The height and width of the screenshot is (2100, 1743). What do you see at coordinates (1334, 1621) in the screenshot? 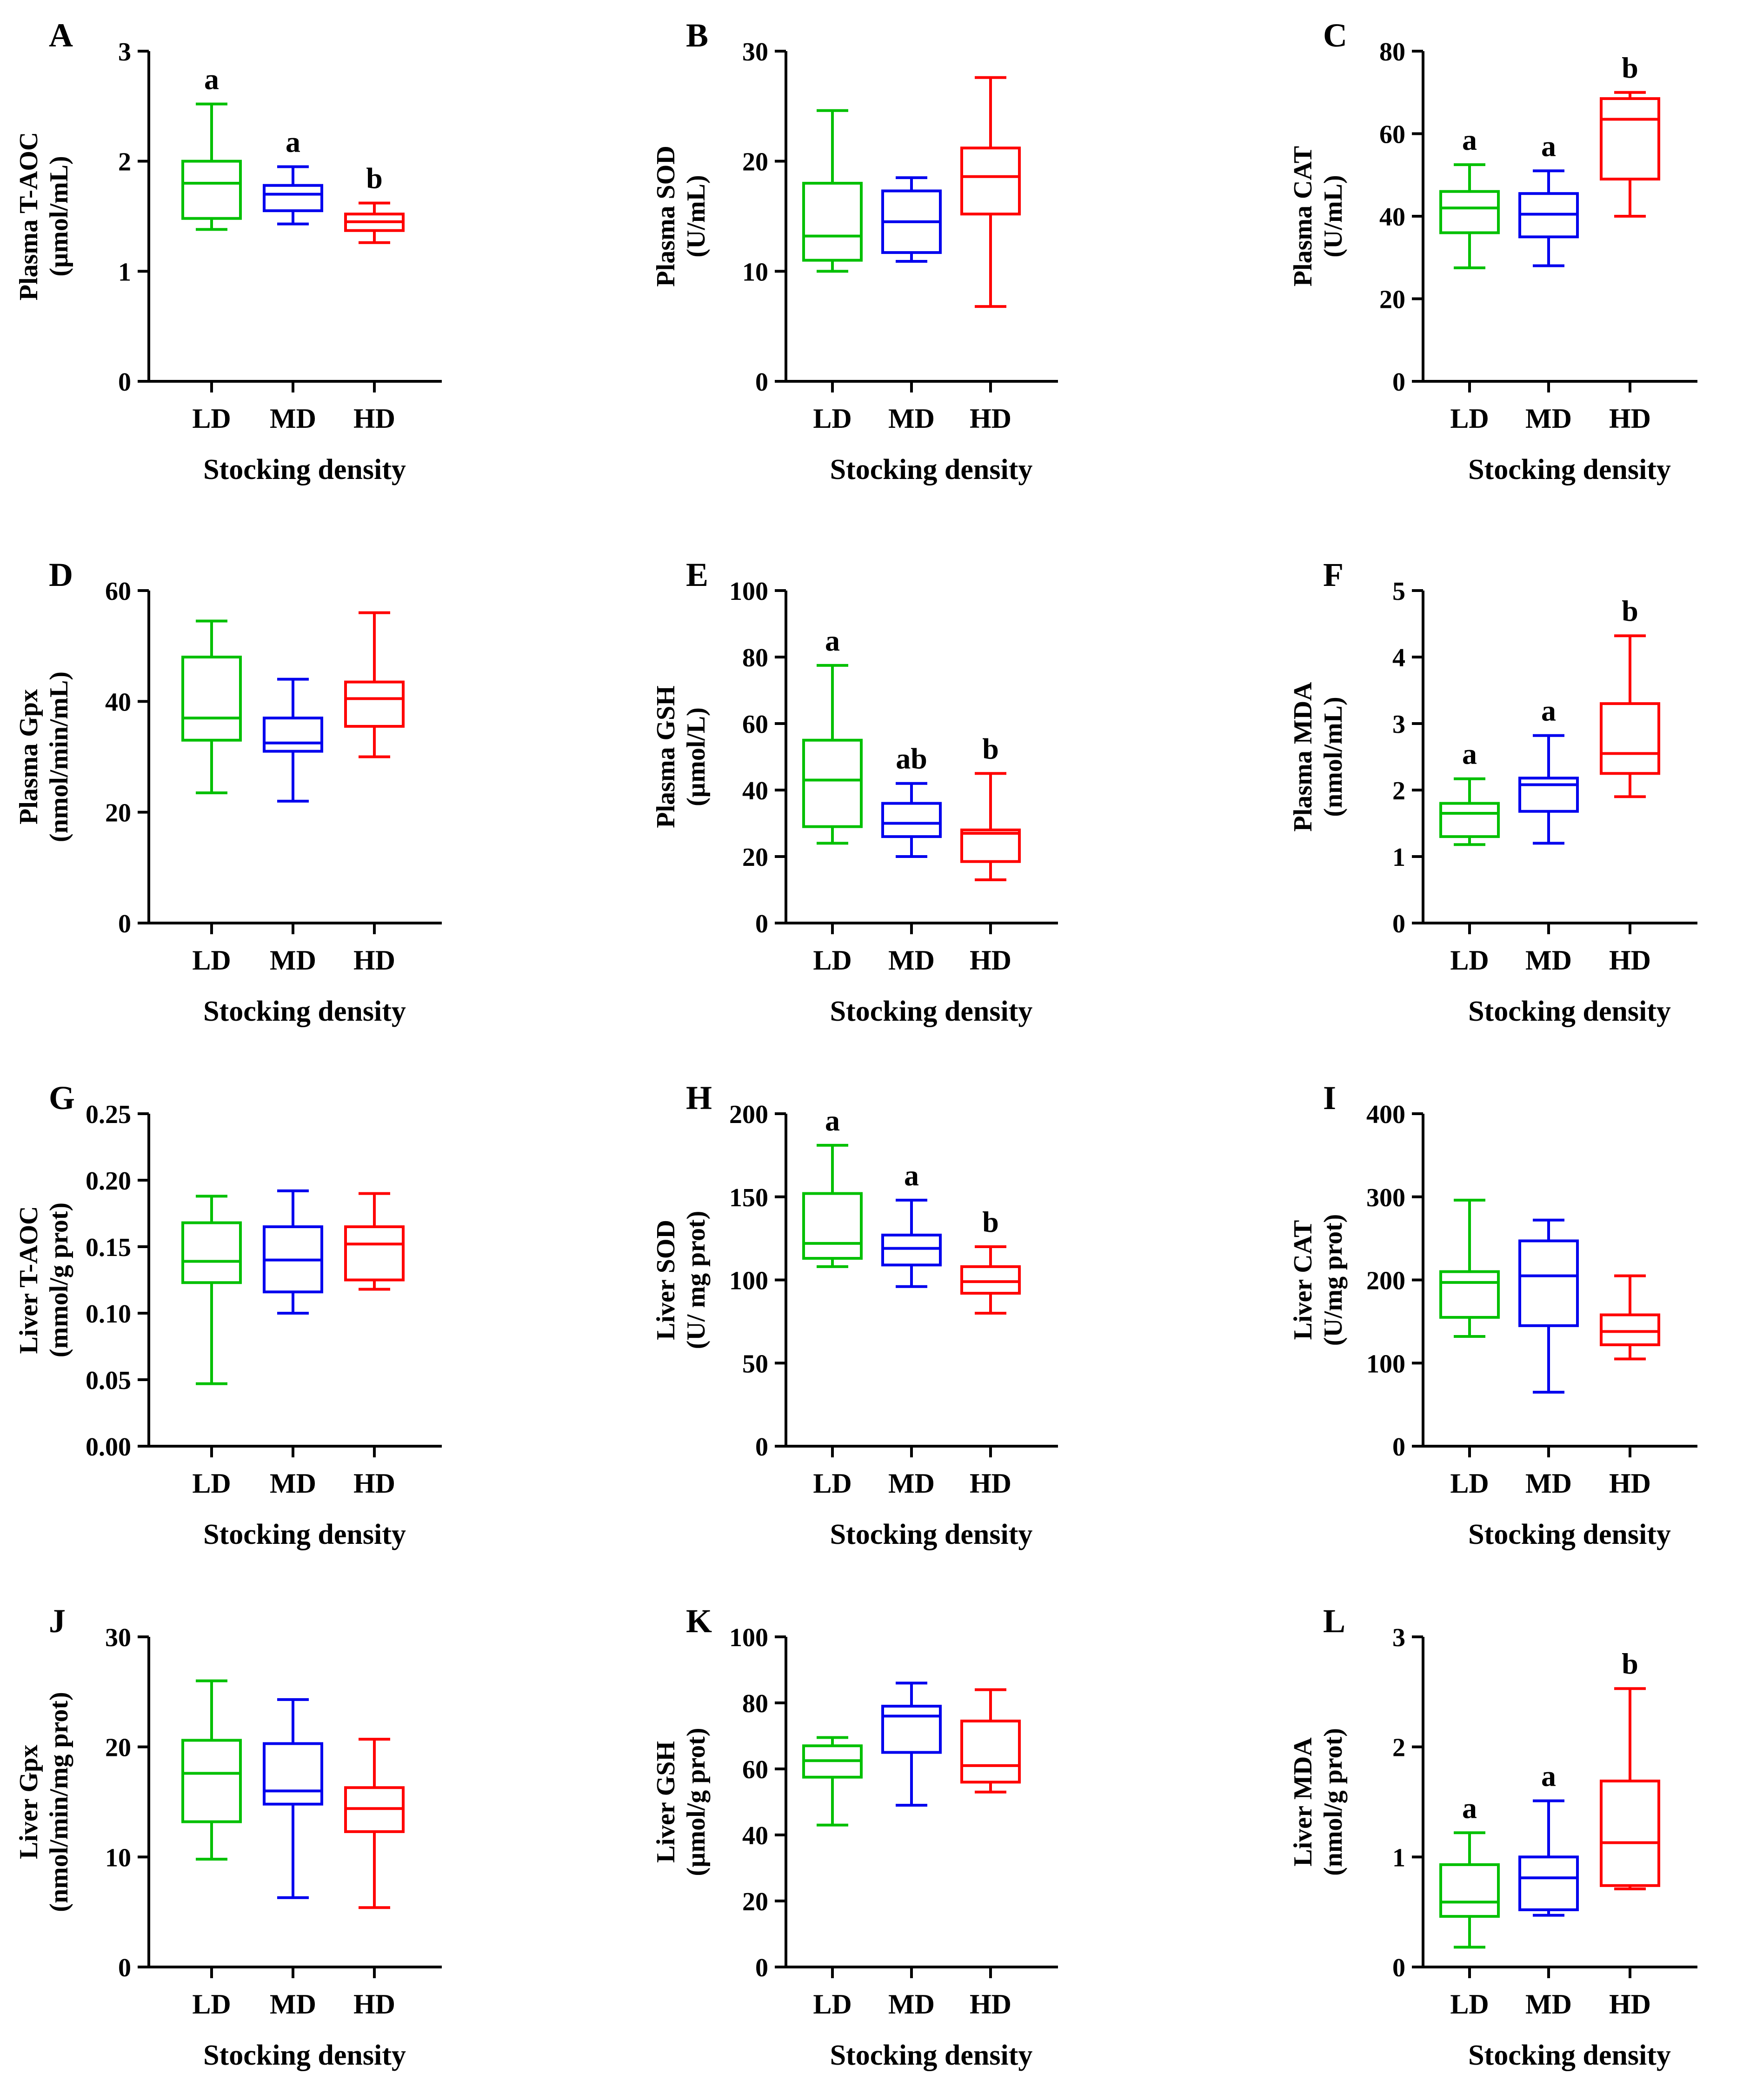
I see `panel-letter: L` at bounding box center [1334, 1621].